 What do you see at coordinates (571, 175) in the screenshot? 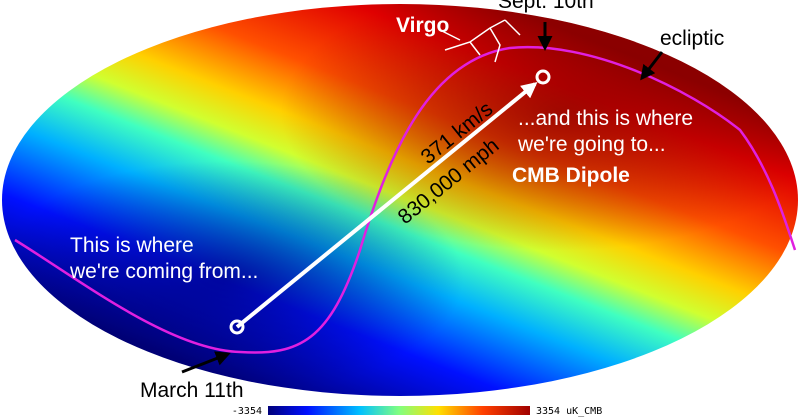
I see `dipole-label: CMB Dipole` at bounding box center [571, 175].